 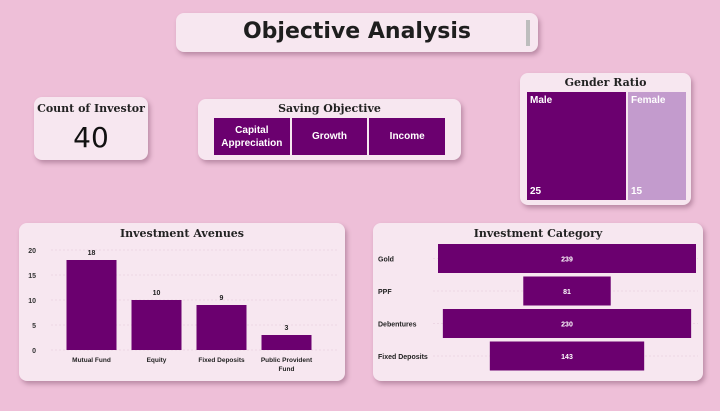 What do you see at coordinates (538, 233) in the screenshot?
I see `chart-title: Investment Category` at bounding box center [538, 233].